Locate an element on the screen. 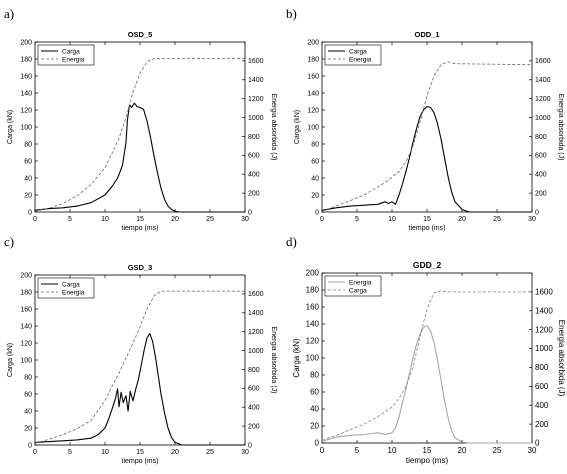  chart-title: GSD_3 is located at coordinates (140, 267).